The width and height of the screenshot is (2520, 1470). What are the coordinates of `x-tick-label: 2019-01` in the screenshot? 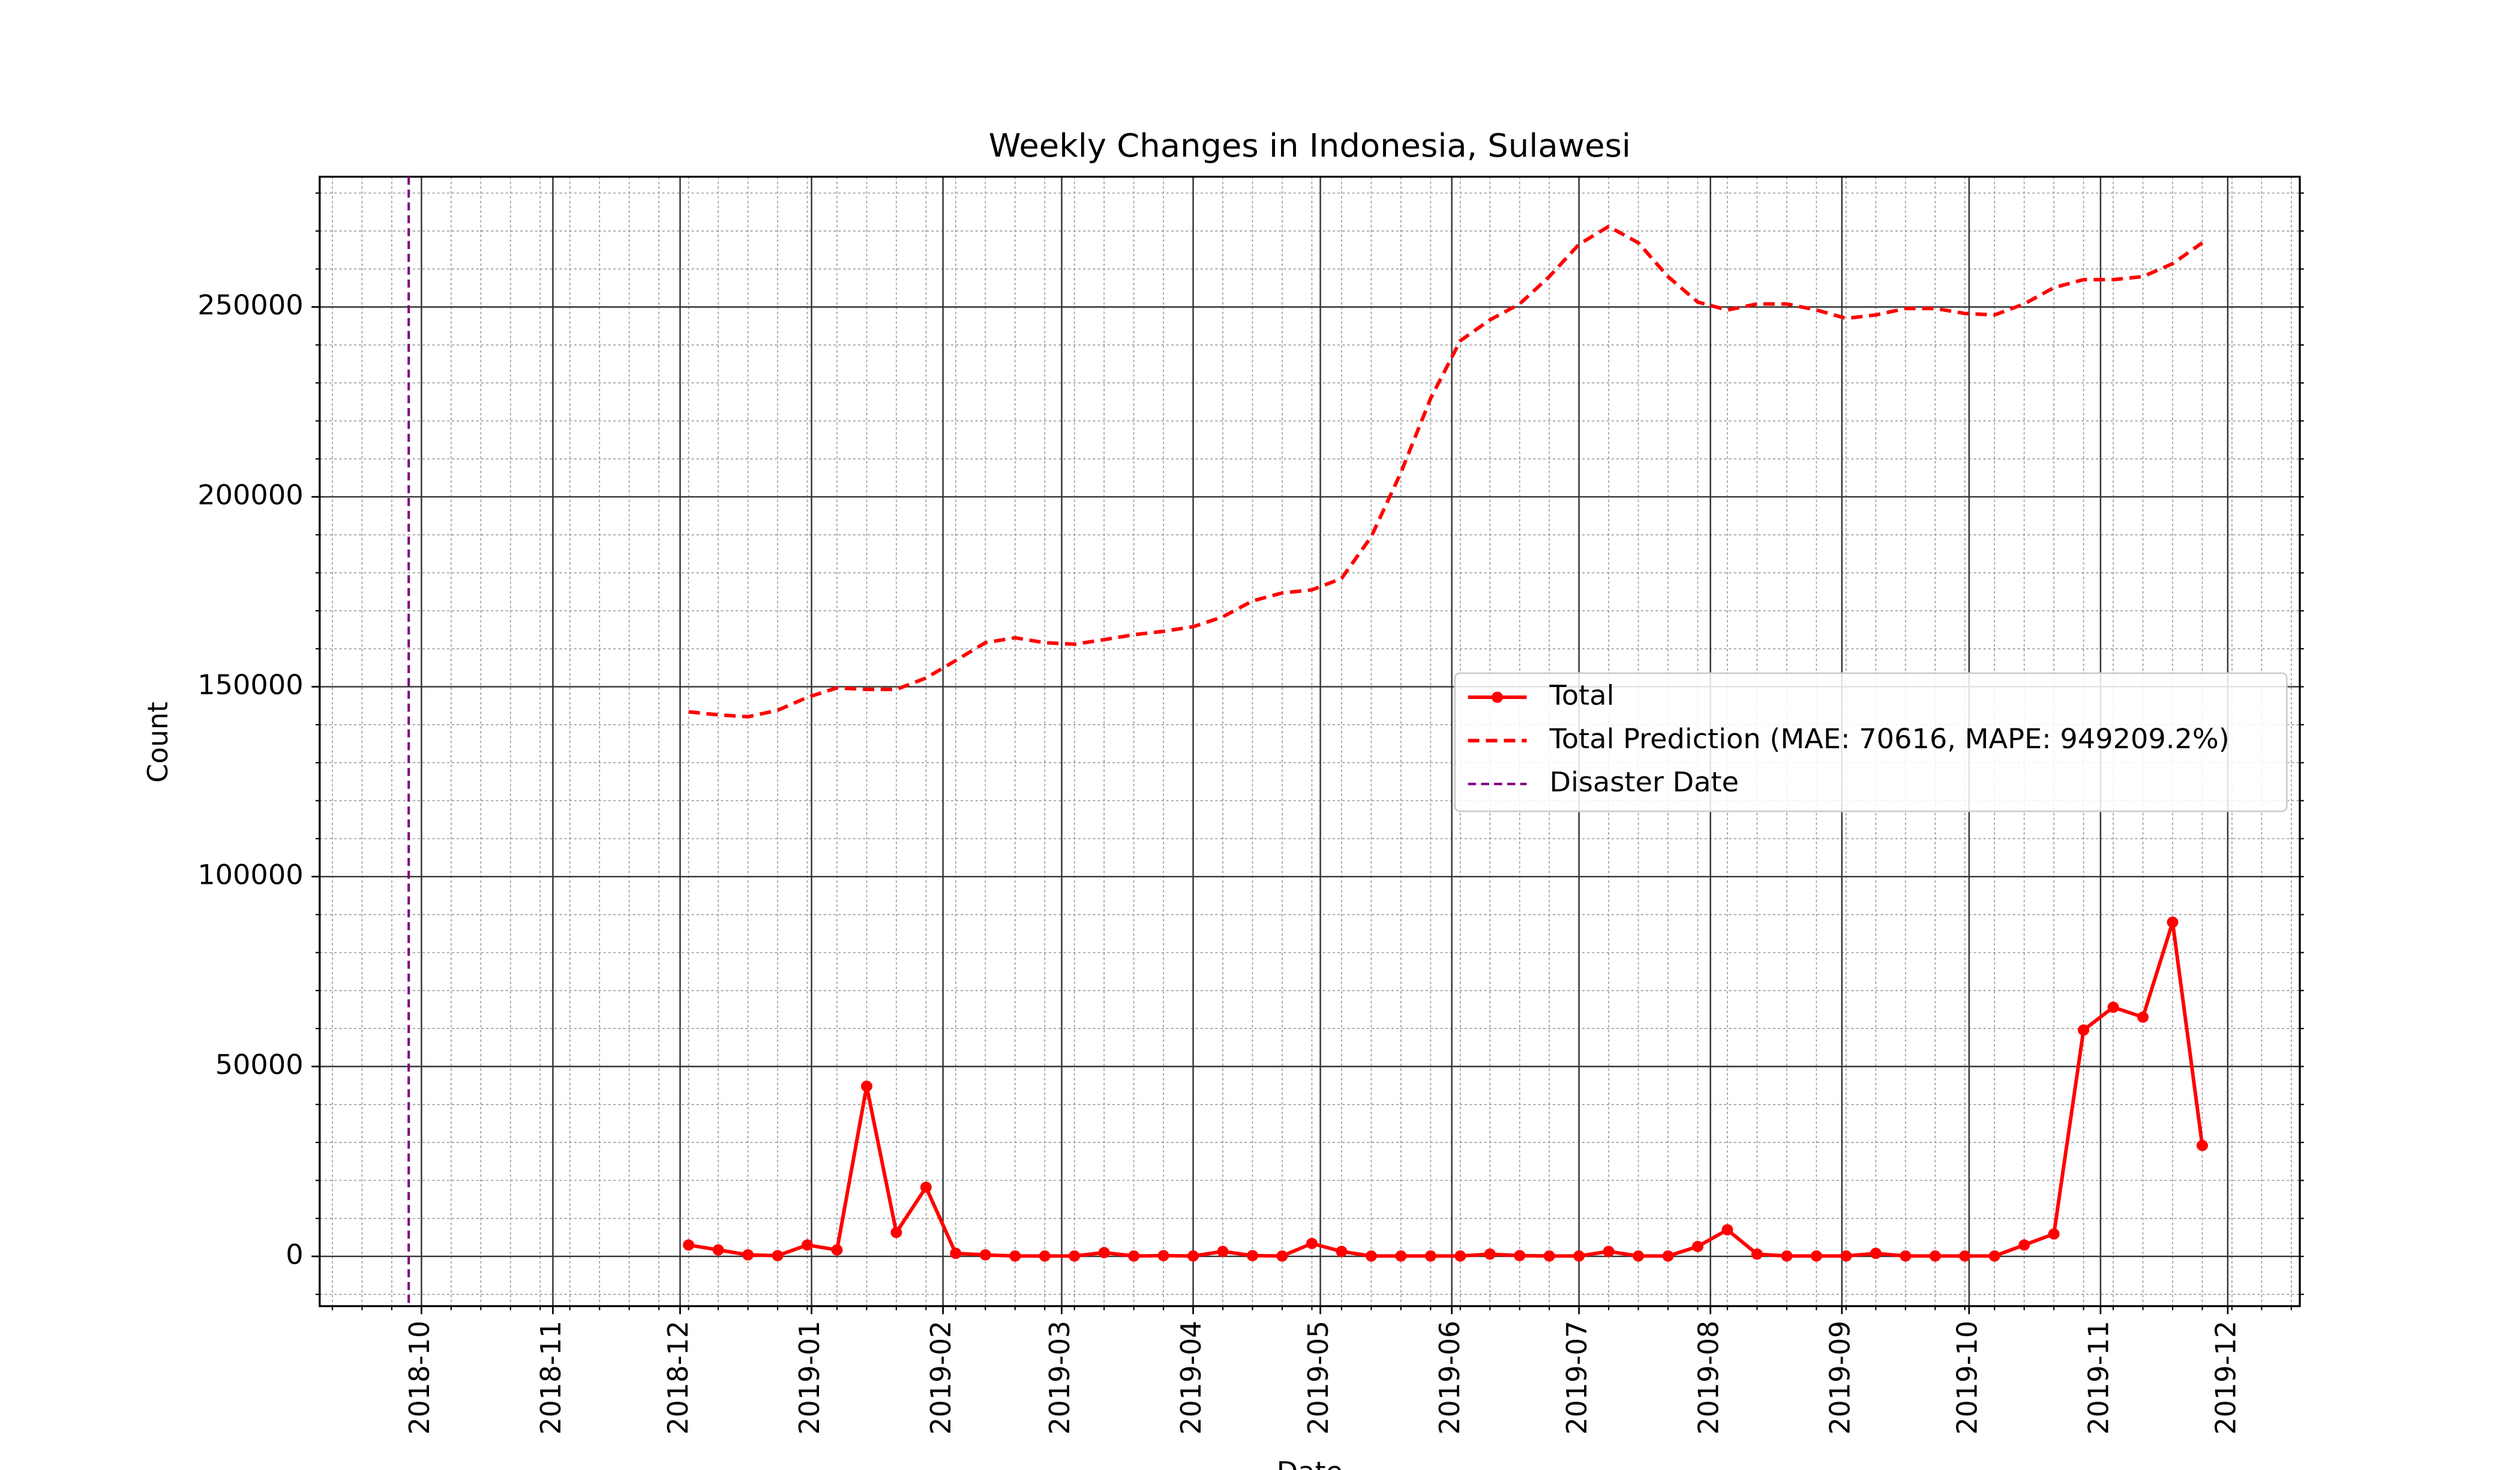 It's located at (809, 1378).